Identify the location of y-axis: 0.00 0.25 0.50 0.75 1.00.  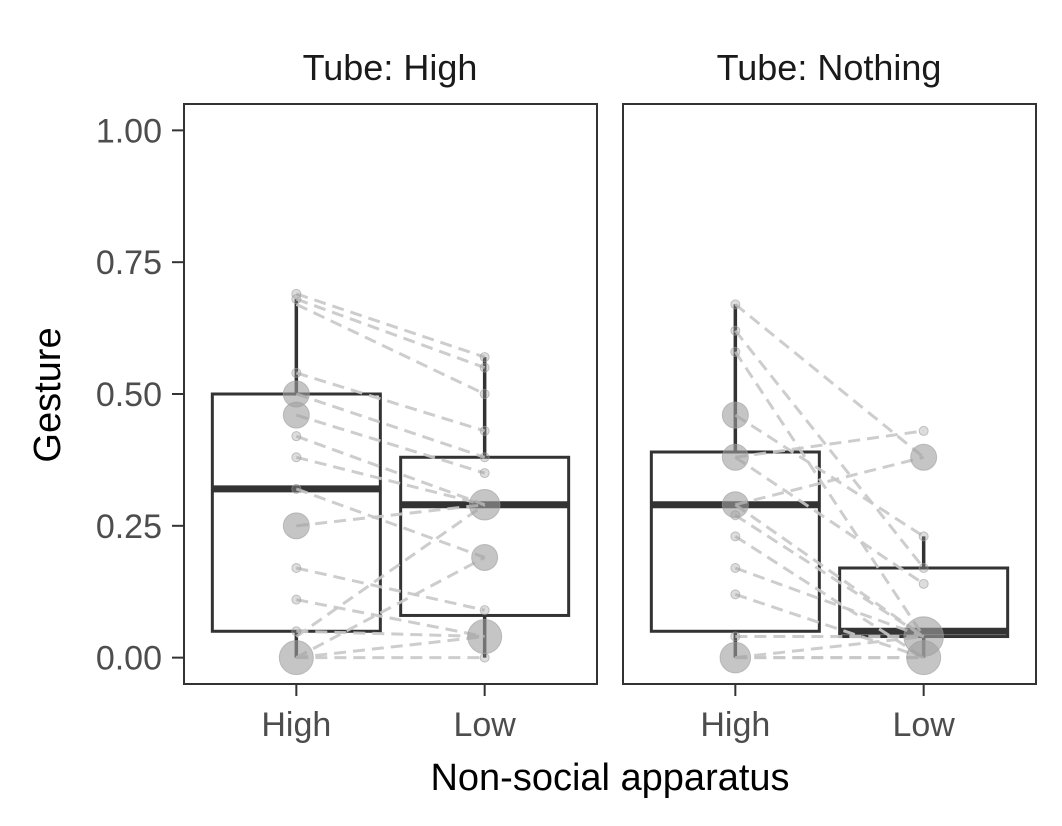
(140, 395).